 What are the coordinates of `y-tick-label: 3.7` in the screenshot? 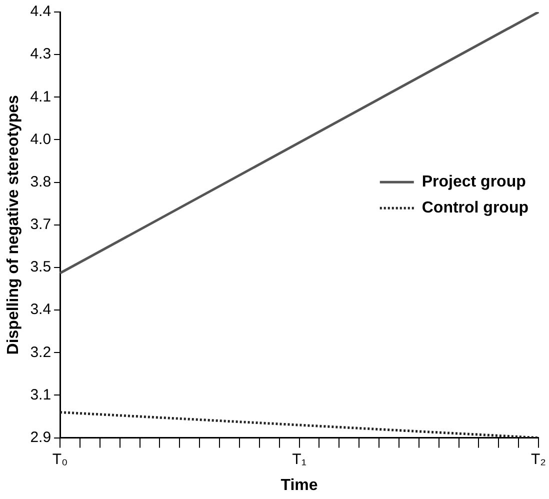 It's located at (41, 225).